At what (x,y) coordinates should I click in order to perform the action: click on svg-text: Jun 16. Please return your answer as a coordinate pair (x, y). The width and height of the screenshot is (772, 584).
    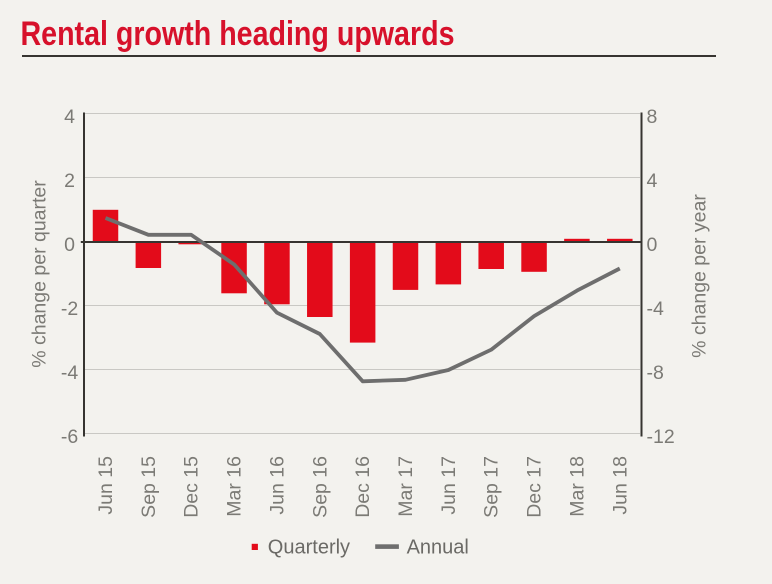
    Looking at the image, I should click on (278, 485).